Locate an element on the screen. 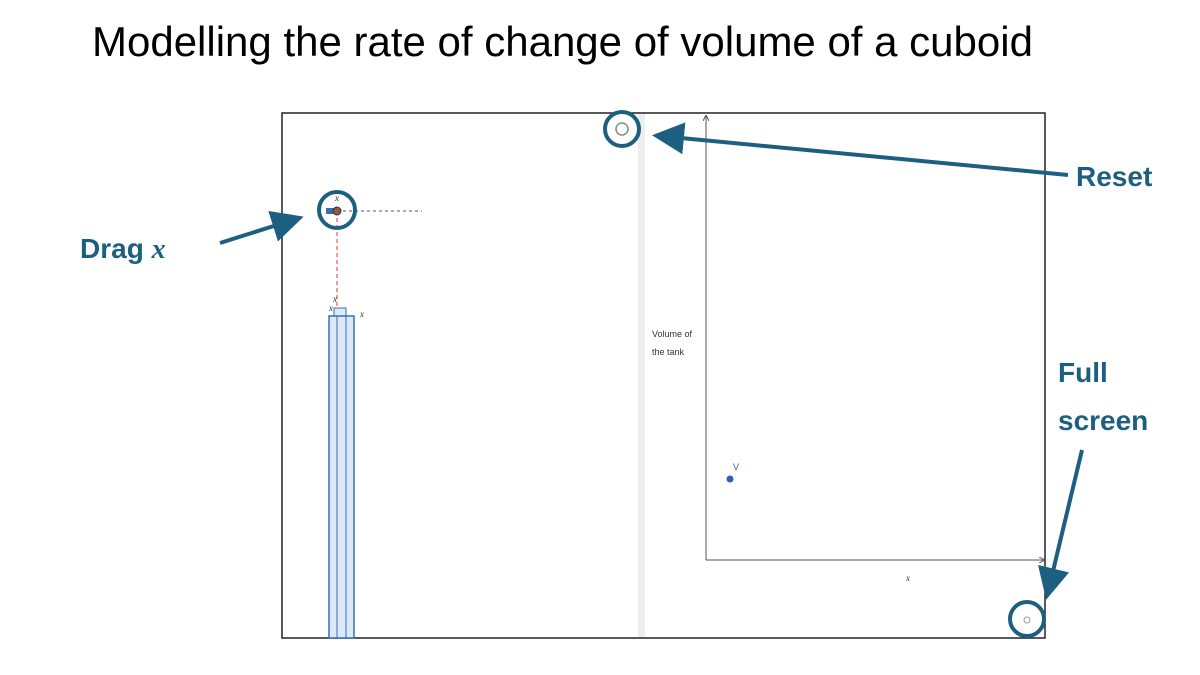 This screenshot has height=675, width=1200. slider-label: x is located at coordinates (336, 198).